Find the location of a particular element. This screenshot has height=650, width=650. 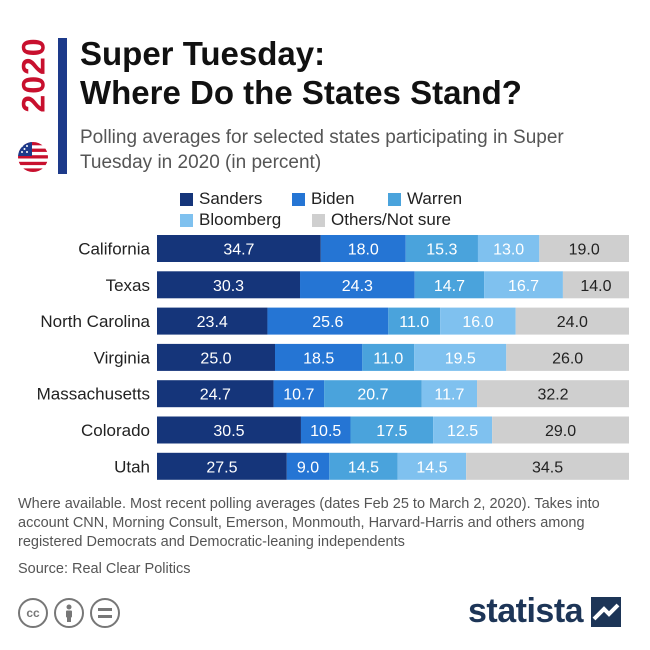

year-label: 2020 is located at coordinates (33, 75).